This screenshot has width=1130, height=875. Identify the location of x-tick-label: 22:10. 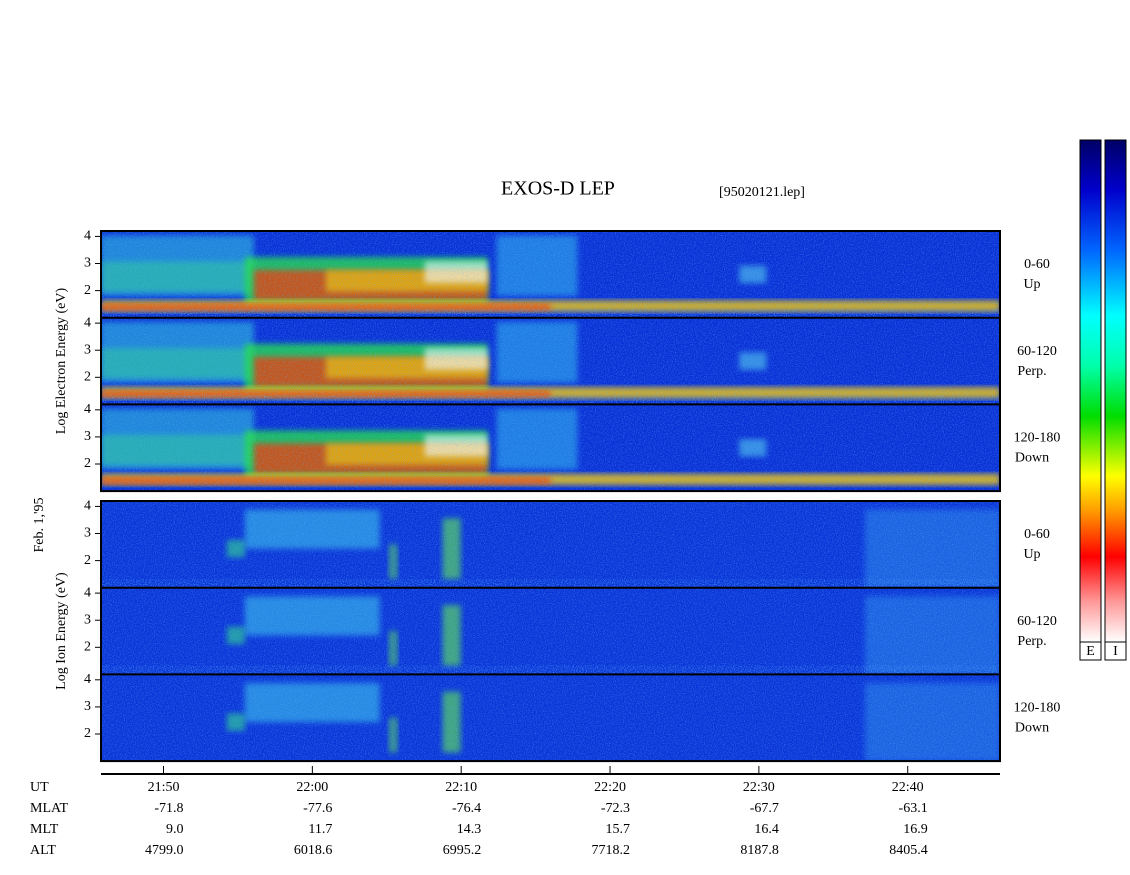
(461, 787).